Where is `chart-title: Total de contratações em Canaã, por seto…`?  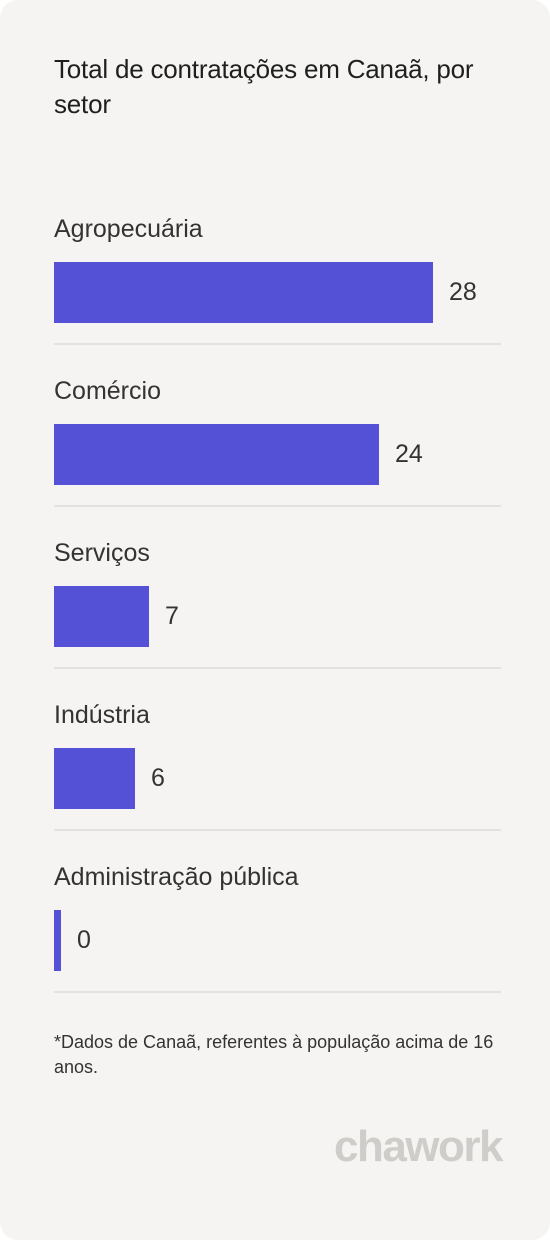
chart-title: Total de contratações em Canaã, por seto… is located at coordinates (264, 86).